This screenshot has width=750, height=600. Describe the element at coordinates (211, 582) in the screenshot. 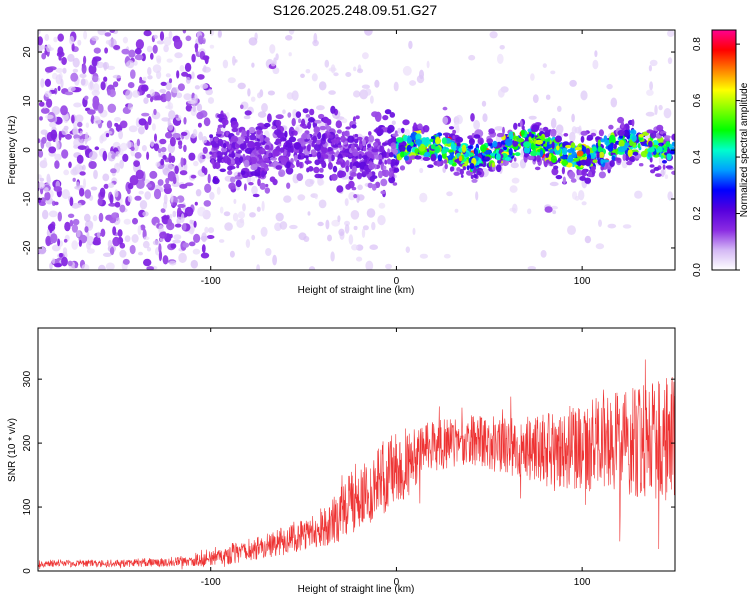

I see `x-tick-label: -100` at that location.